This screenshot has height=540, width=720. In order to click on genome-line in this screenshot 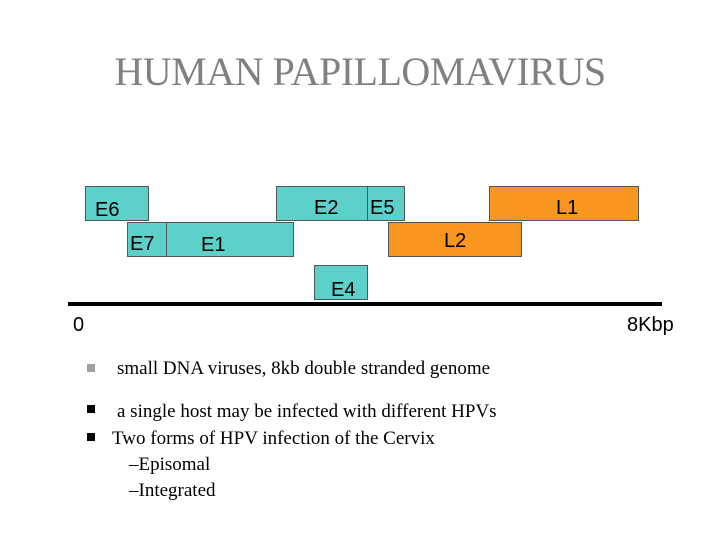, I will do `click(365, 304)`.